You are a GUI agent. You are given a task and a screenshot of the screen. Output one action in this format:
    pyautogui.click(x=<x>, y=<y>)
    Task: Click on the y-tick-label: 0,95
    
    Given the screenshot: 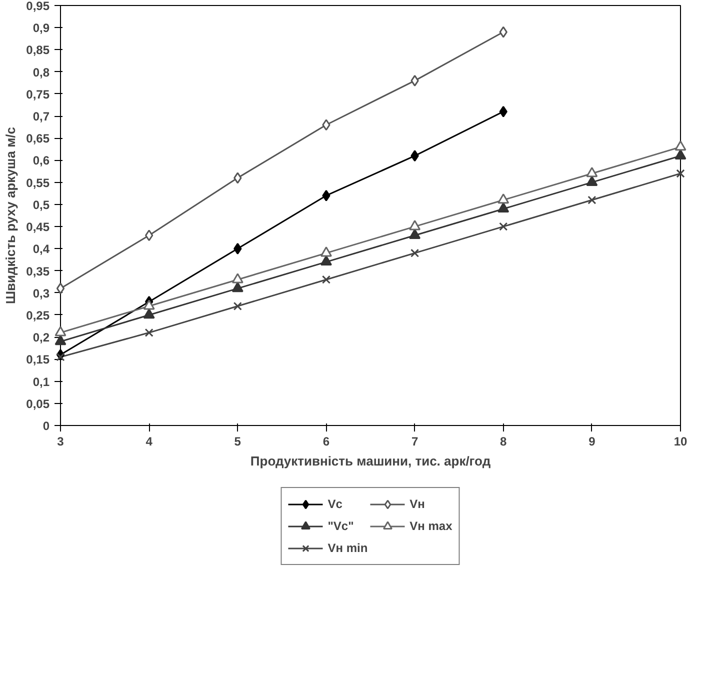 What is the action you would take?
    pyautogui.click(x=38, y=6)
    